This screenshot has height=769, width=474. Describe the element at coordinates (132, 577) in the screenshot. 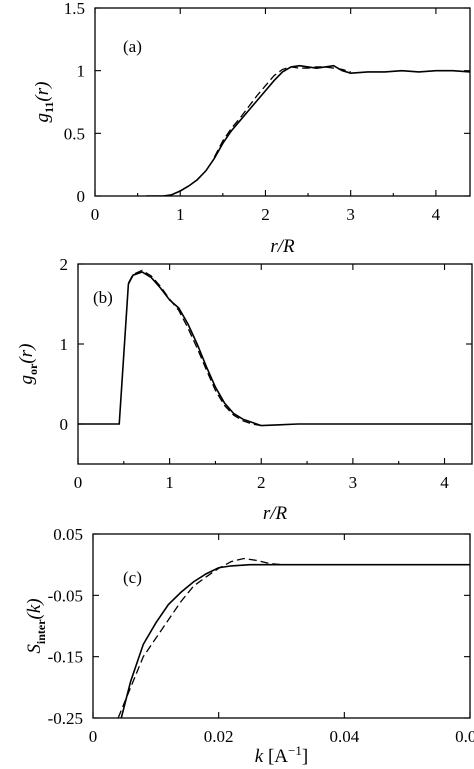

I see `panel-label: (c)` at that location.